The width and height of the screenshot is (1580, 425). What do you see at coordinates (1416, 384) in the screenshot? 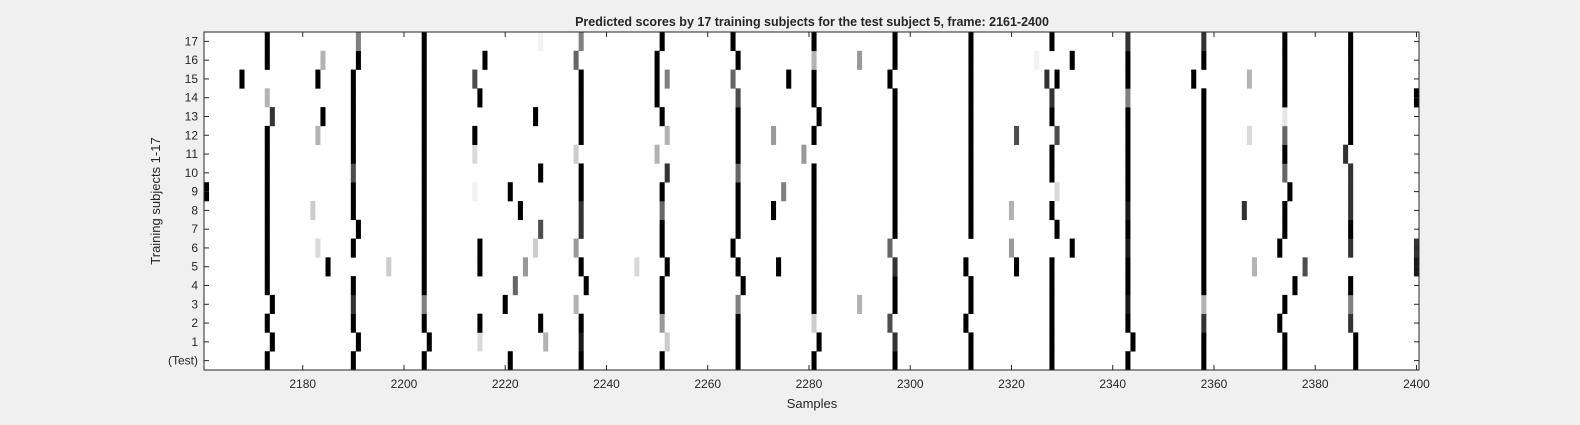
I see `x-tick-label: 2400` at bounding box center [1416, 384].